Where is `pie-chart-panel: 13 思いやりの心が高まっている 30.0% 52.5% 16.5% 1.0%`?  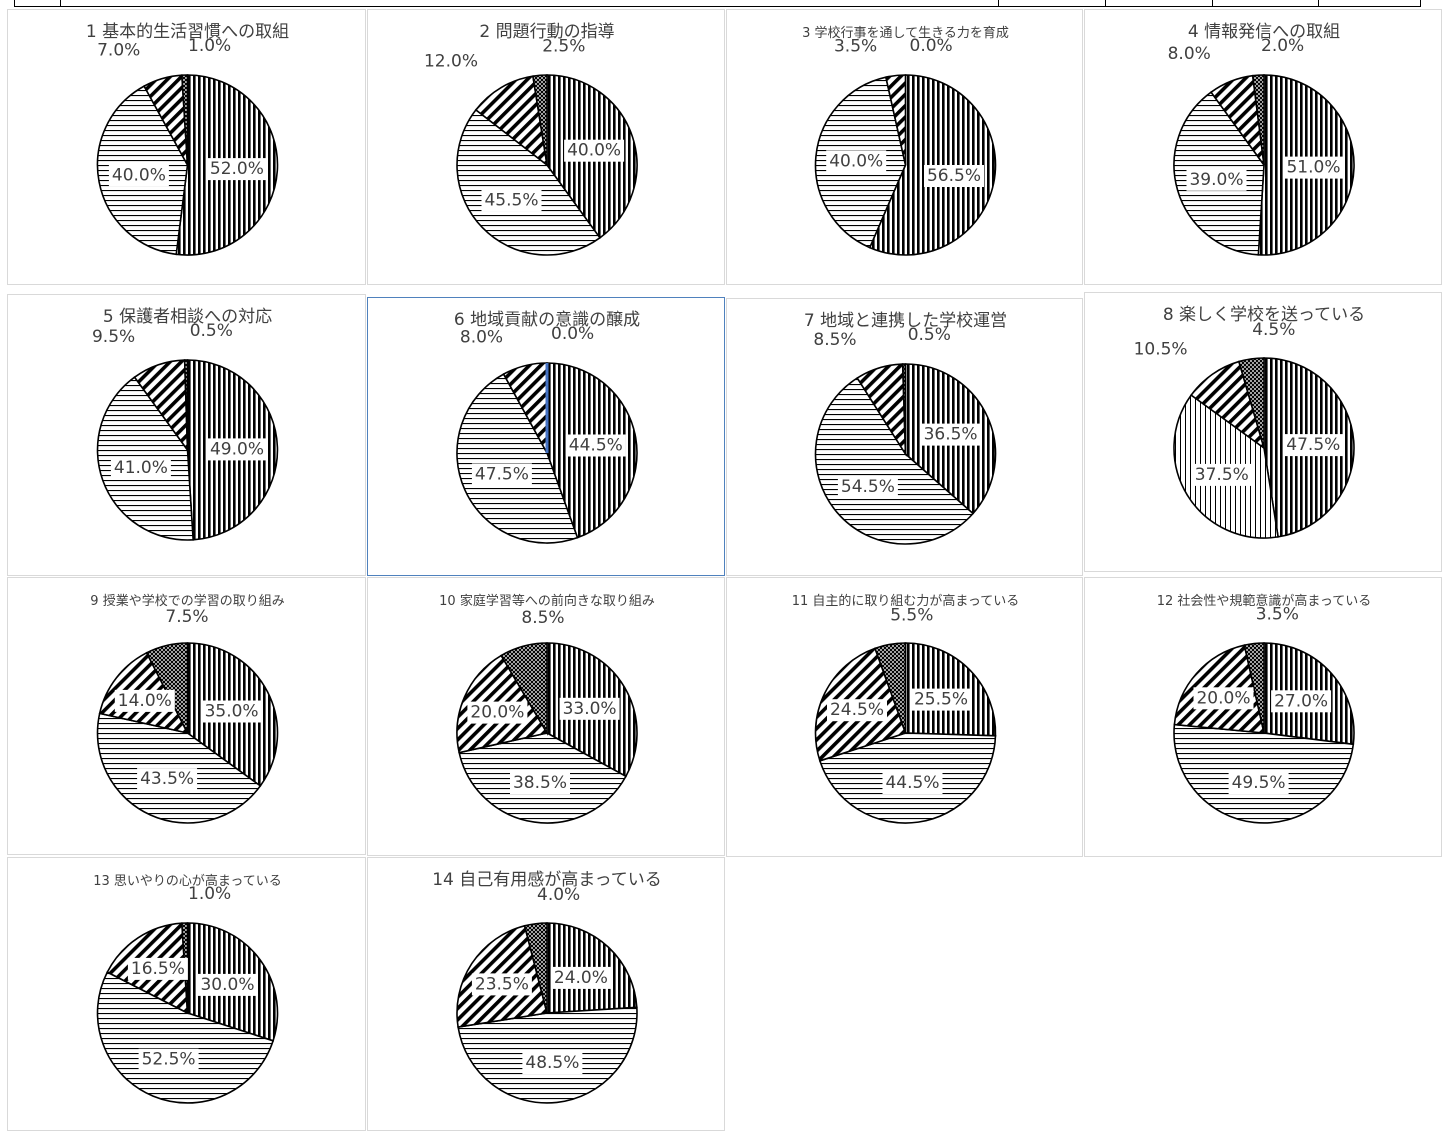 pie-chart-panel: 13 思いやりの心が高まっている 30.0% 52.5% 16.5% 1.0% is located at coordinates (186, 994).